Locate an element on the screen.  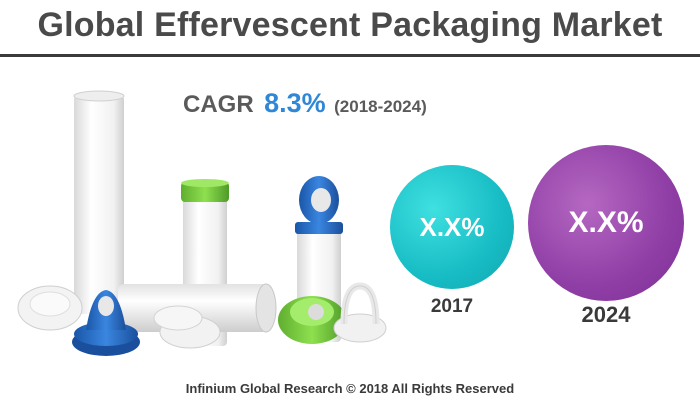
blue-cap-icon is located at coordinates (106, 323).